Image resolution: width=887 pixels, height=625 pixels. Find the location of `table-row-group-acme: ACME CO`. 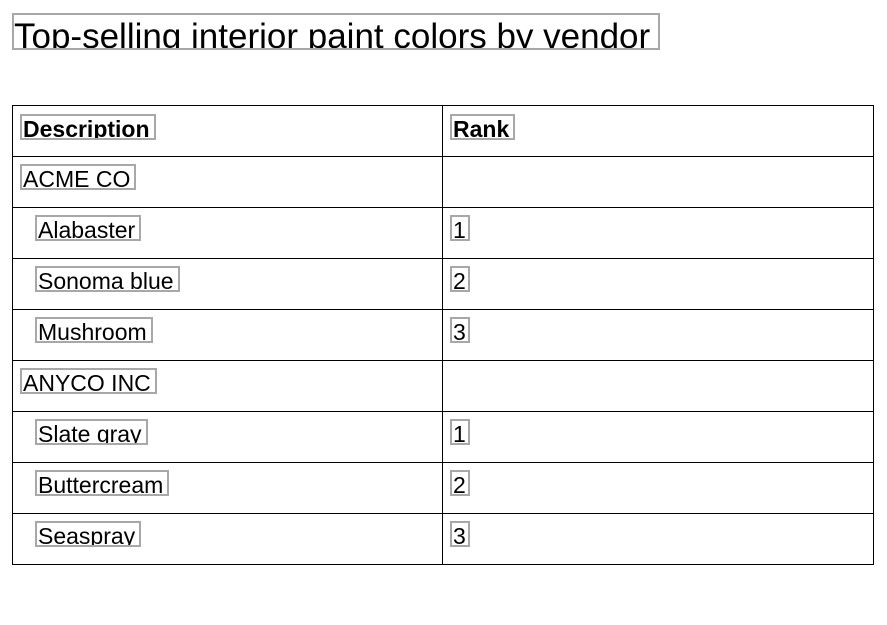

table-row-group-acme: ACME CO is located at coordinates (443, 182).